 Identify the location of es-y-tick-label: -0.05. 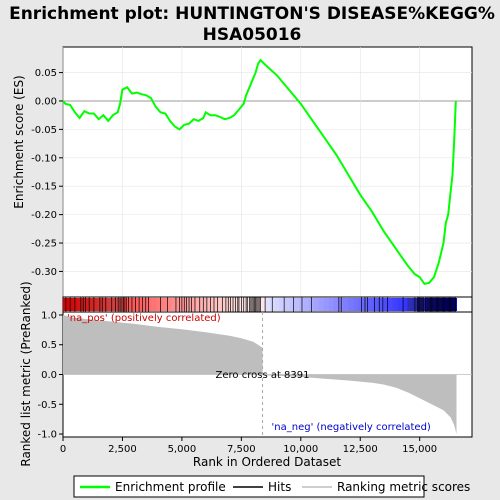
(44, 130).